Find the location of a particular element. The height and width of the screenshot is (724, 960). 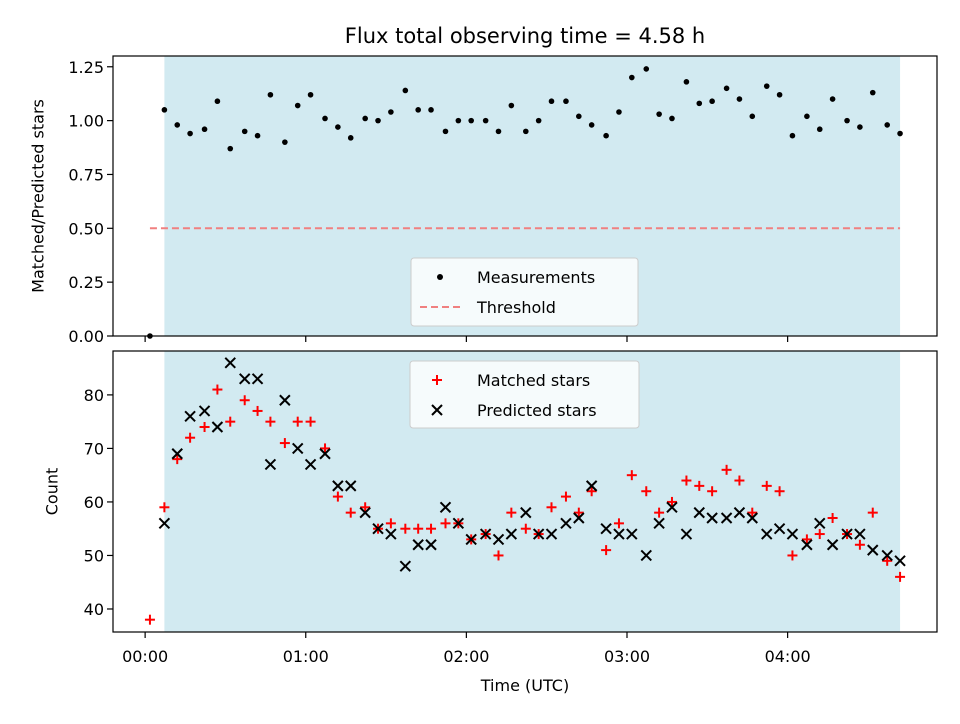

x-tick-label: 03:00 is located at coordinates (627, 656).